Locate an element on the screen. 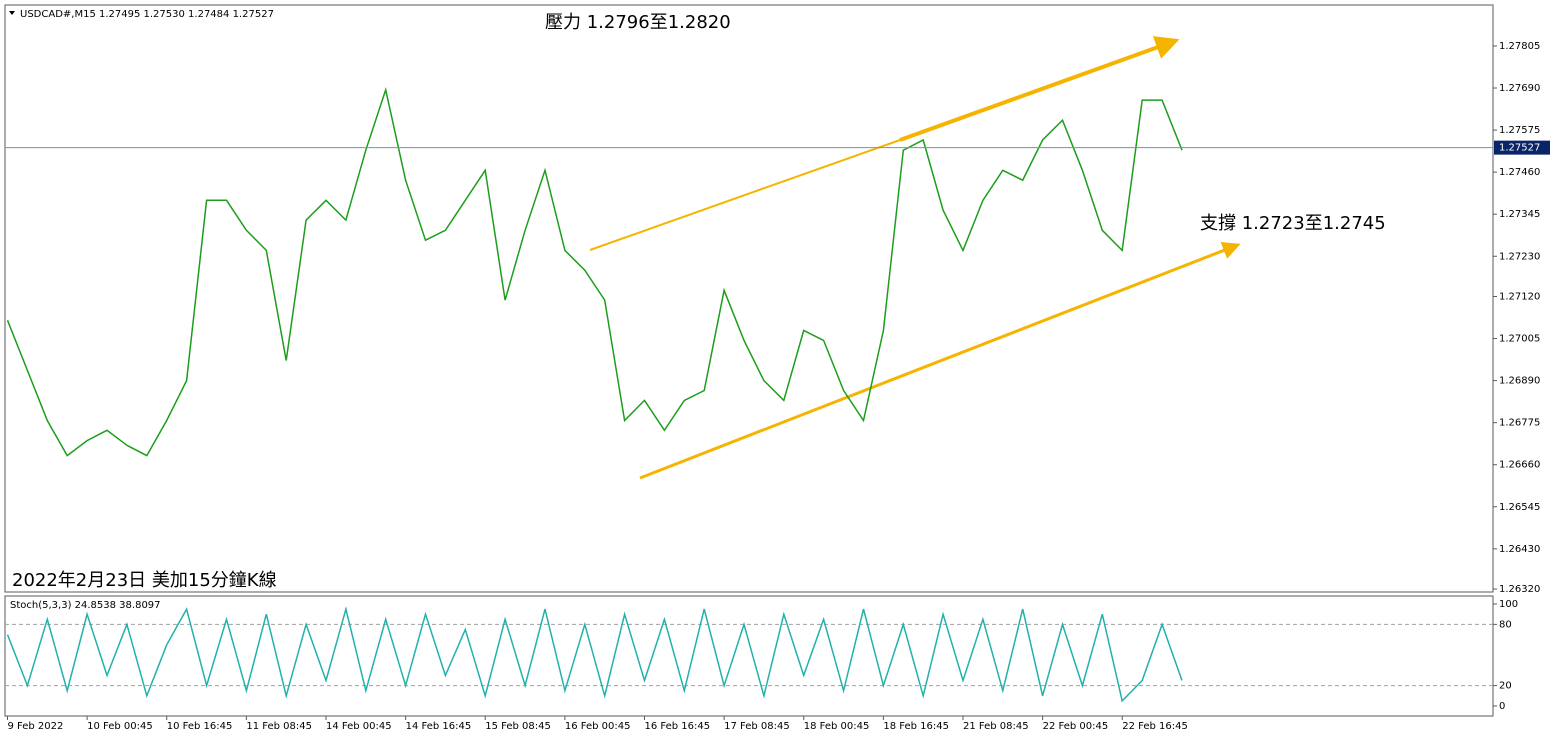 The height and width of the screenshot is (744, 1553). x-tick-label: 18 Feb 16:45 is located at coordinates (916, 726).